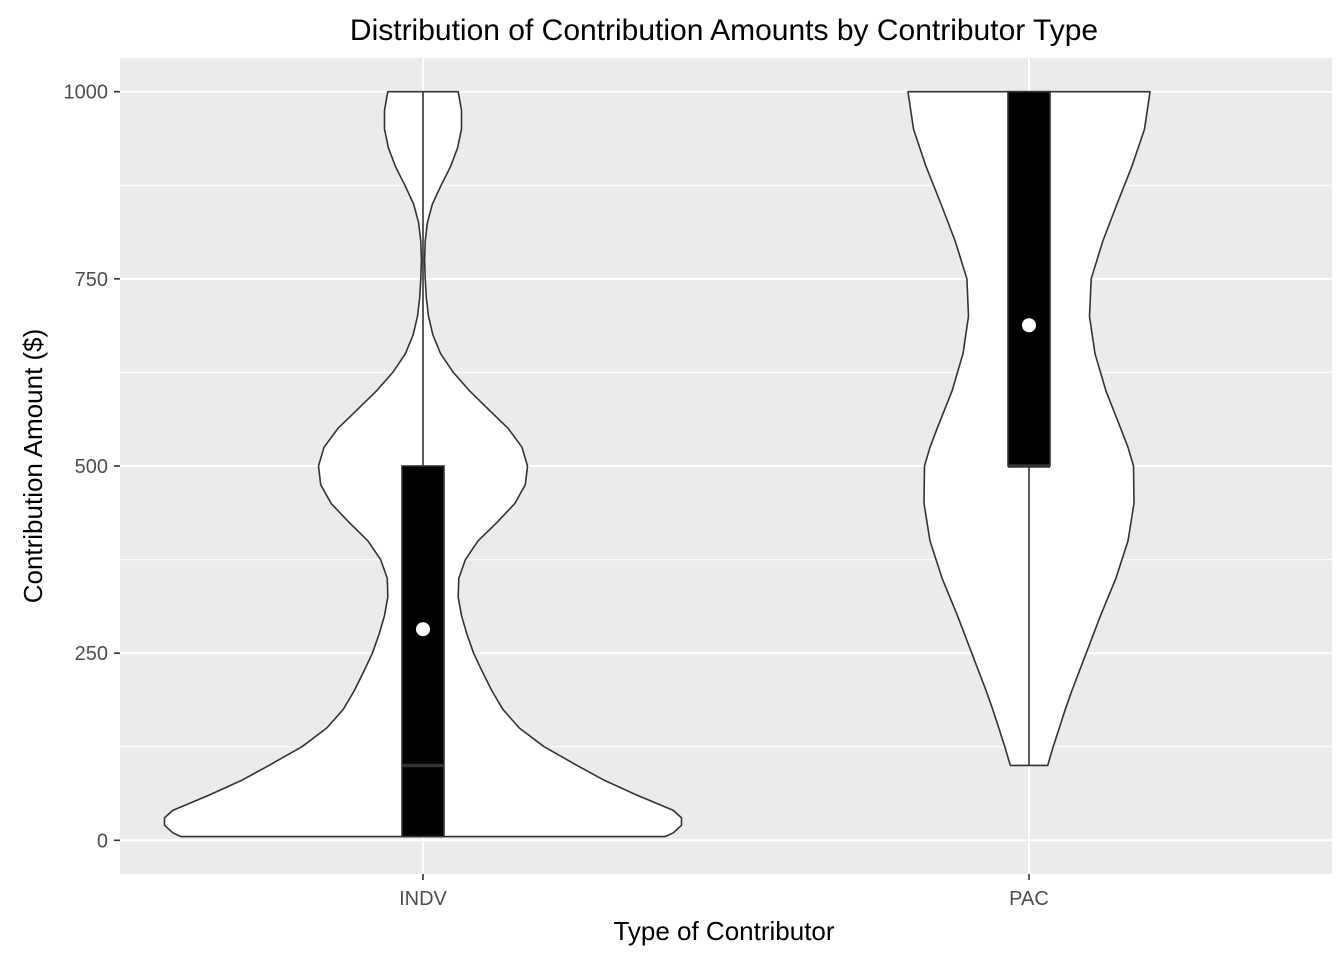 Image resolution: width=1344 pixels, height=960 pixels. What do you see at coordinates (91, 280) in the screenshot?
I see `y-tick-label: 750` at bounding box center [91, 280].